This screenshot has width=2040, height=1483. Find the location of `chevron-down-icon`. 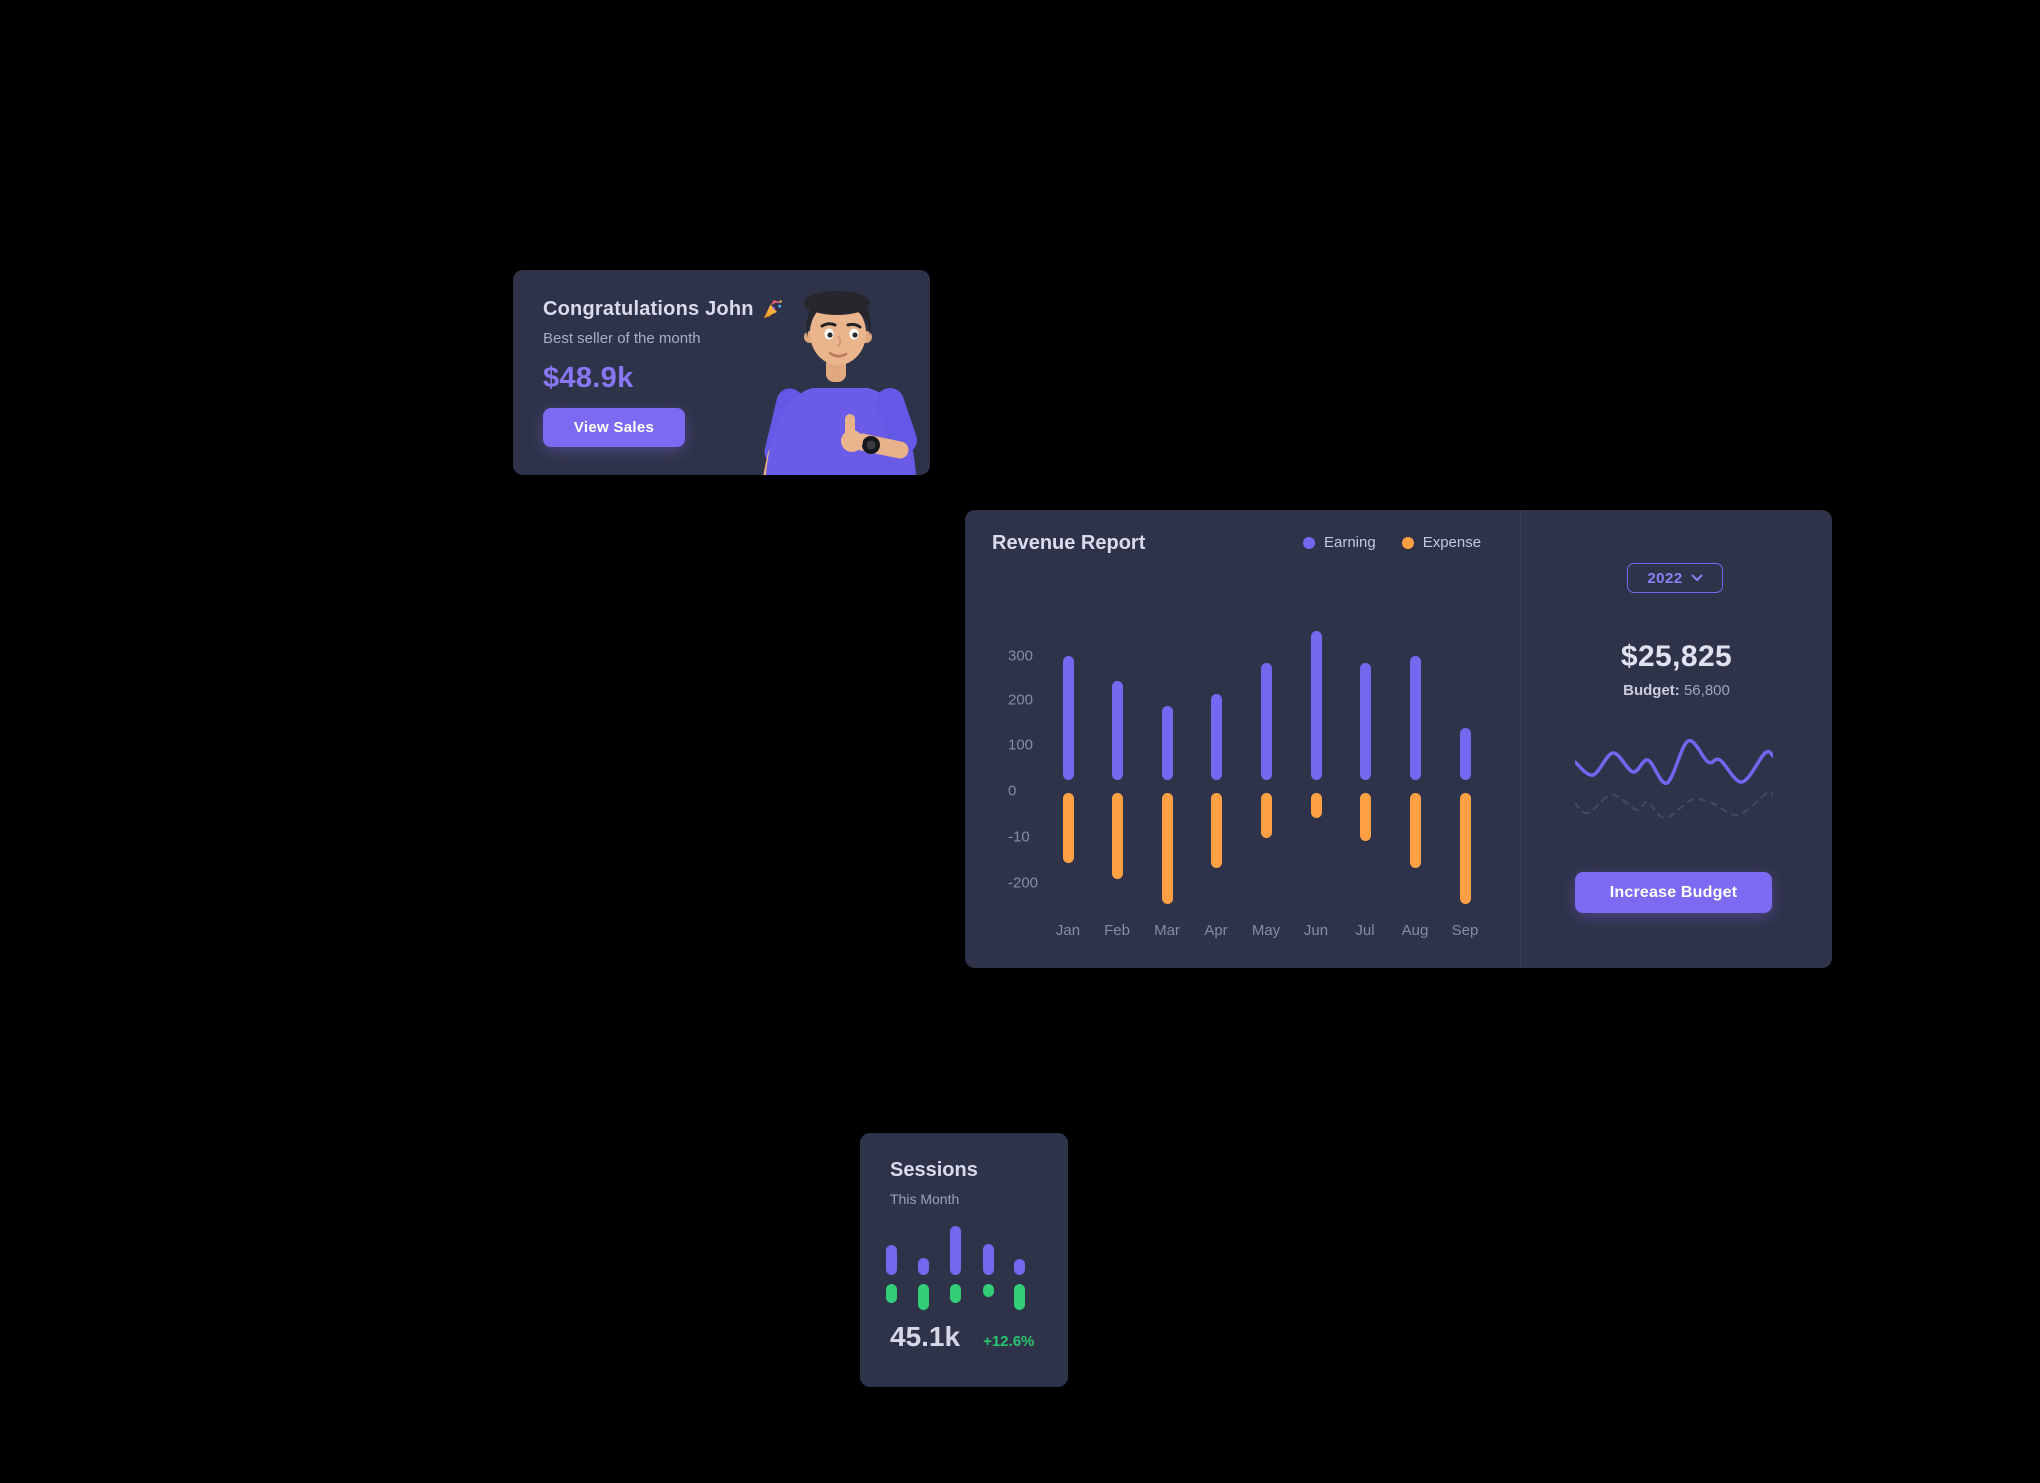

chevron-down-icon is located at coordinates (1697, 577).